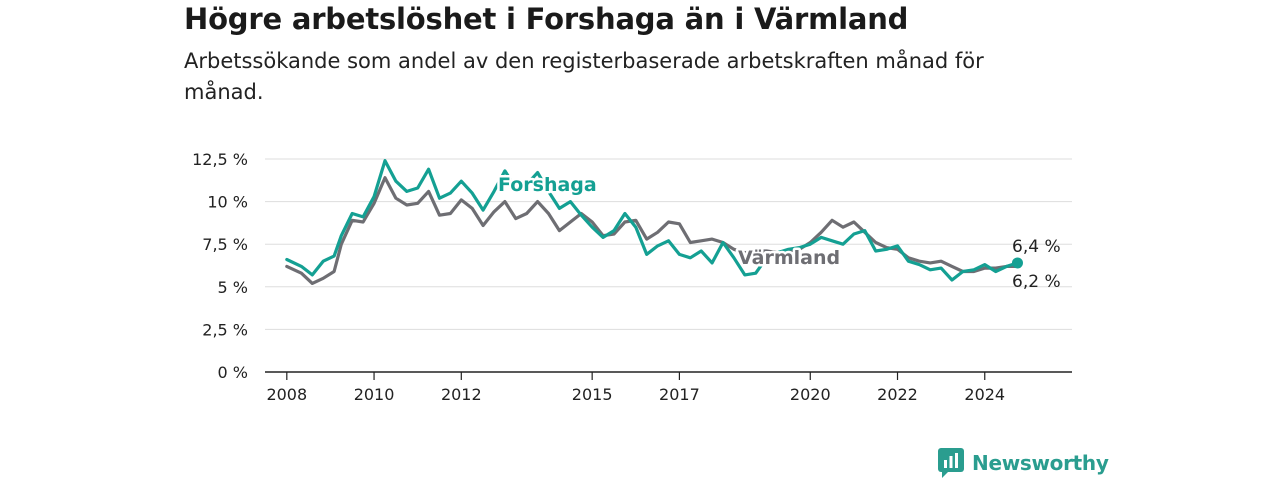  Describe the element at coordinates (220, 266) in the screenshot. I see `y-axis-tick-labels: 0 % 2,5 % 5 % 7,5 % 10 % 12,5 %` at that location.